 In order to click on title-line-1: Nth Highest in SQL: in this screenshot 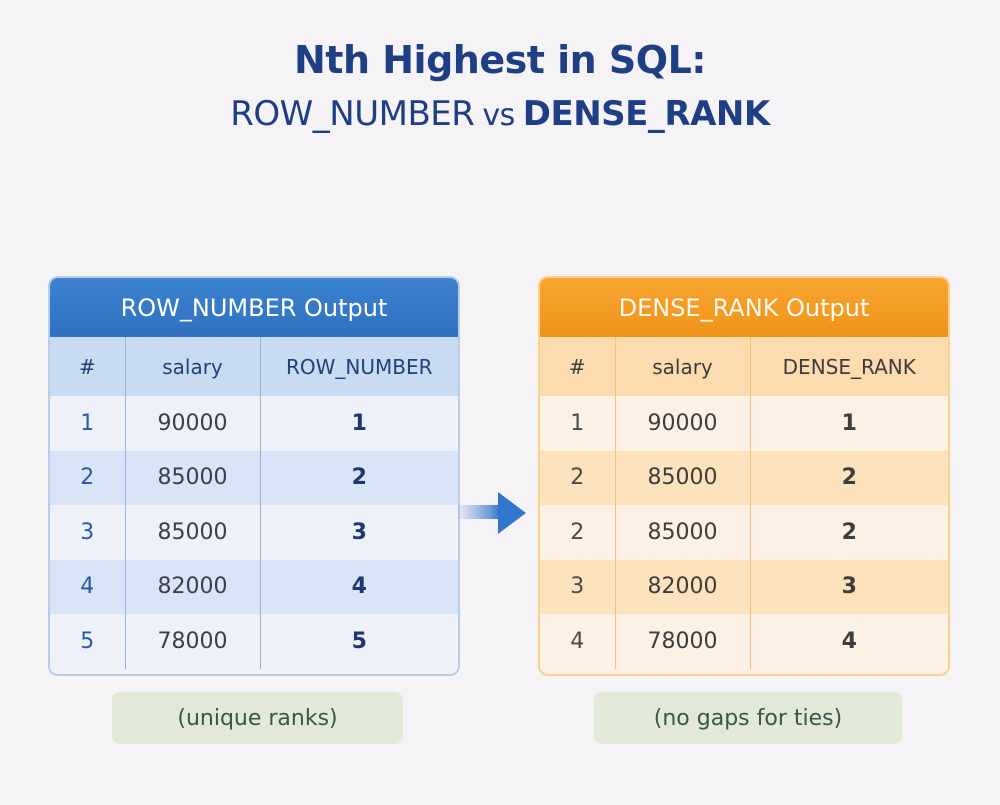, I will do `click(500, 60)`.